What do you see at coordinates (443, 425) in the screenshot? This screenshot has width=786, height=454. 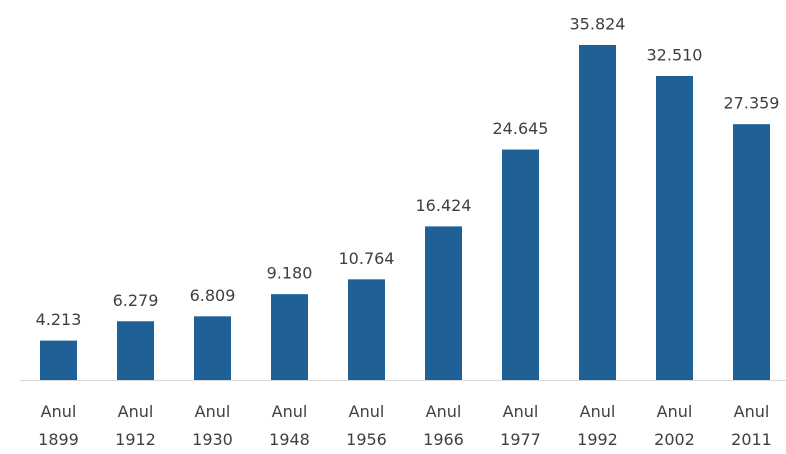 I see `x-tick-label: Anul 1966` at bounding box center [443, 425].